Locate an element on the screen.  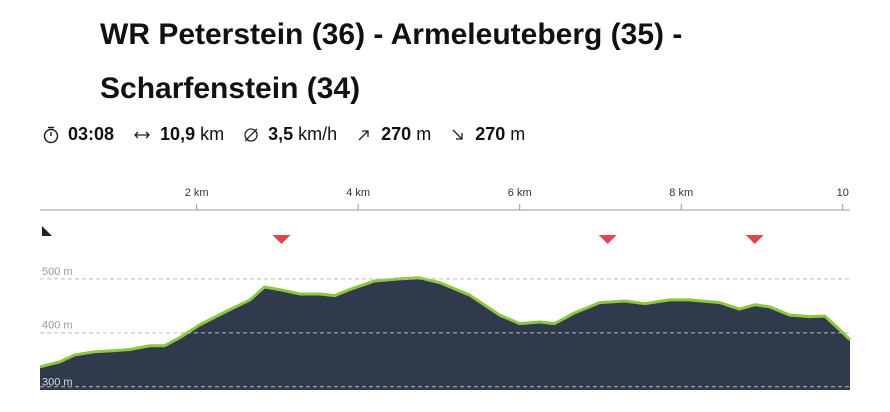
descent: 270 is located at coordinates (490, 134).